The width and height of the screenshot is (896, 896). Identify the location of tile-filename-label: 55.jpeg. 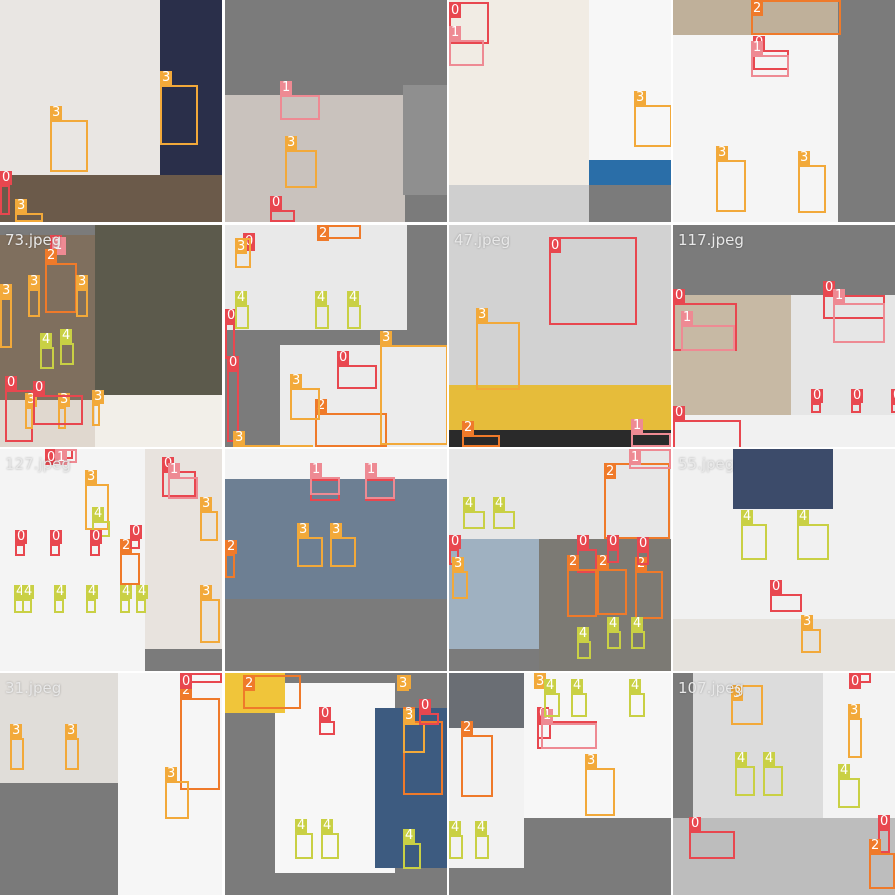
(706, 464).